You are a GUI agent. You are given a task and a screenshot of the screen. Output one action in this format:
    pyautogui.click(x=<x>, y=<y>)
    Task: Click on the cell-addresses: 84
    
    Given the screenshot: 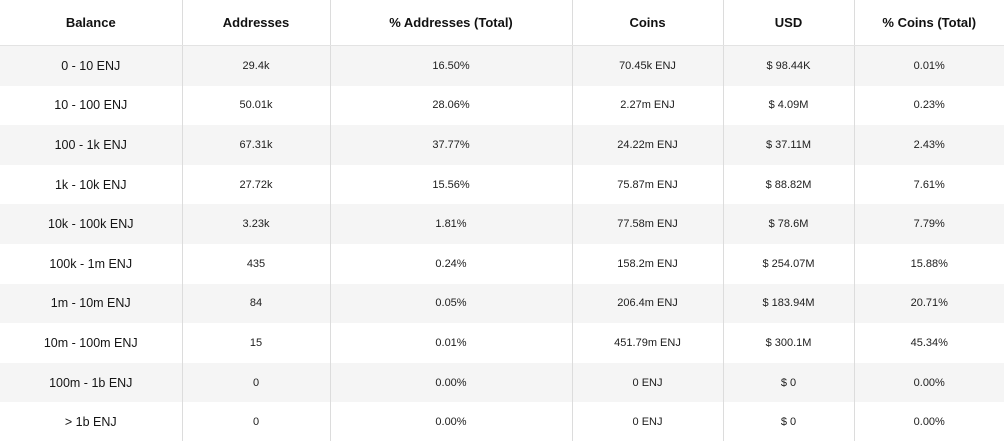 What is the action you would take?
    pyautogui.click(x=255, y=303)
    